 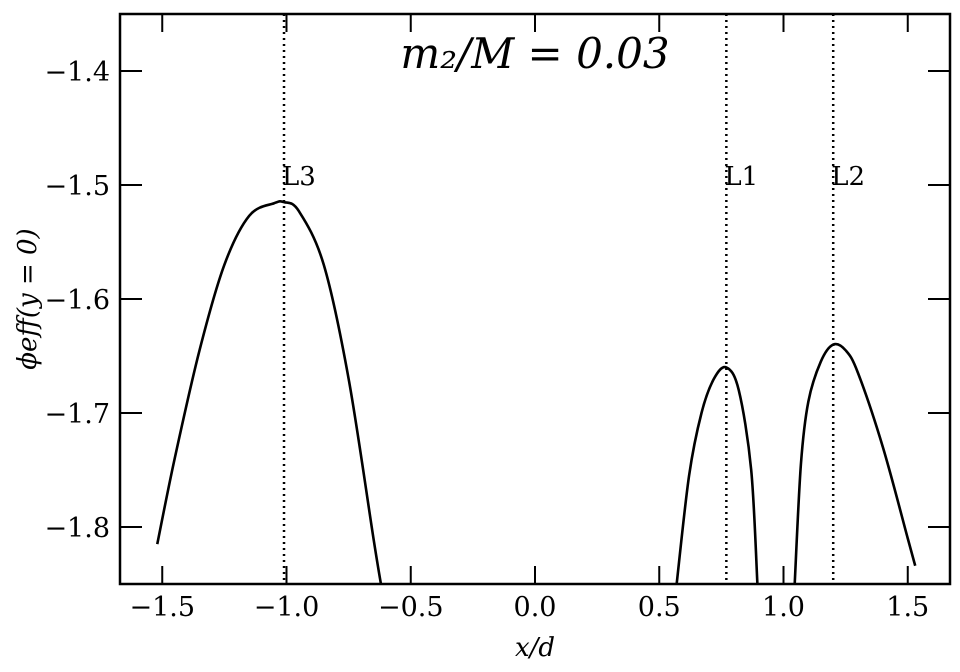 I want to click on y-tick-label: −1.6, so click(x=77, y=300).